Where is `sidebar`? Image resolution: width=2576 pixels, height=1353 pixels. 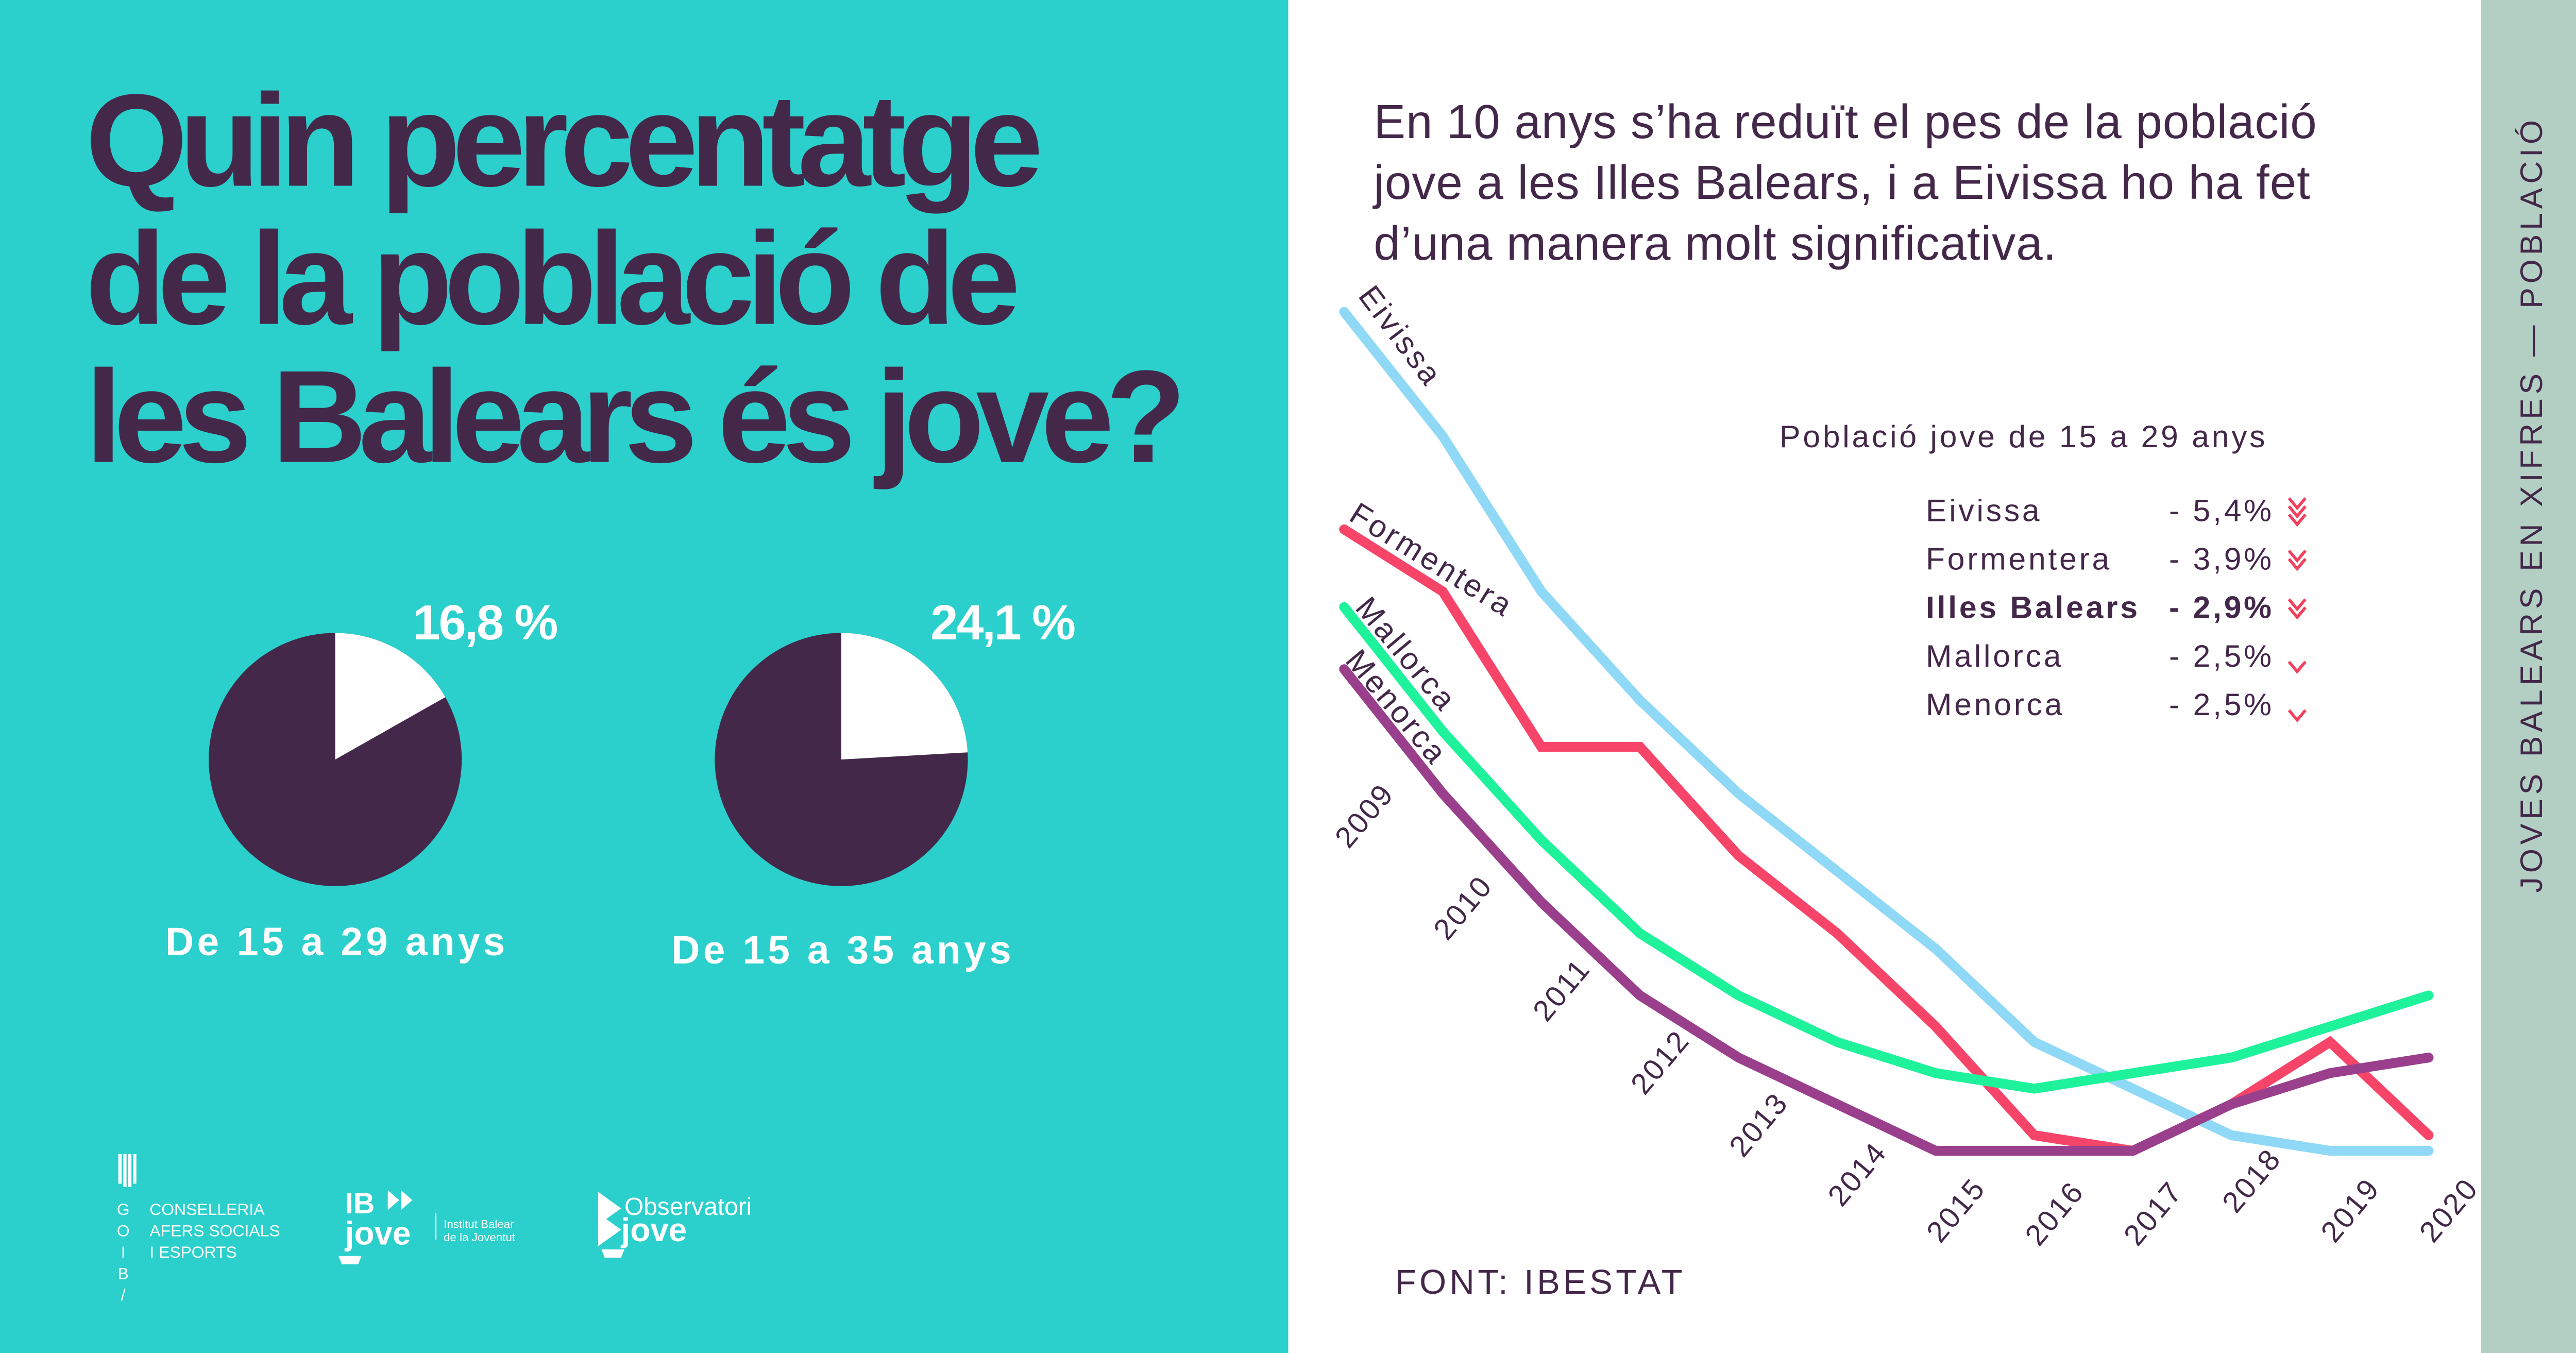 sidebar is located at coordinates (2528, 676).